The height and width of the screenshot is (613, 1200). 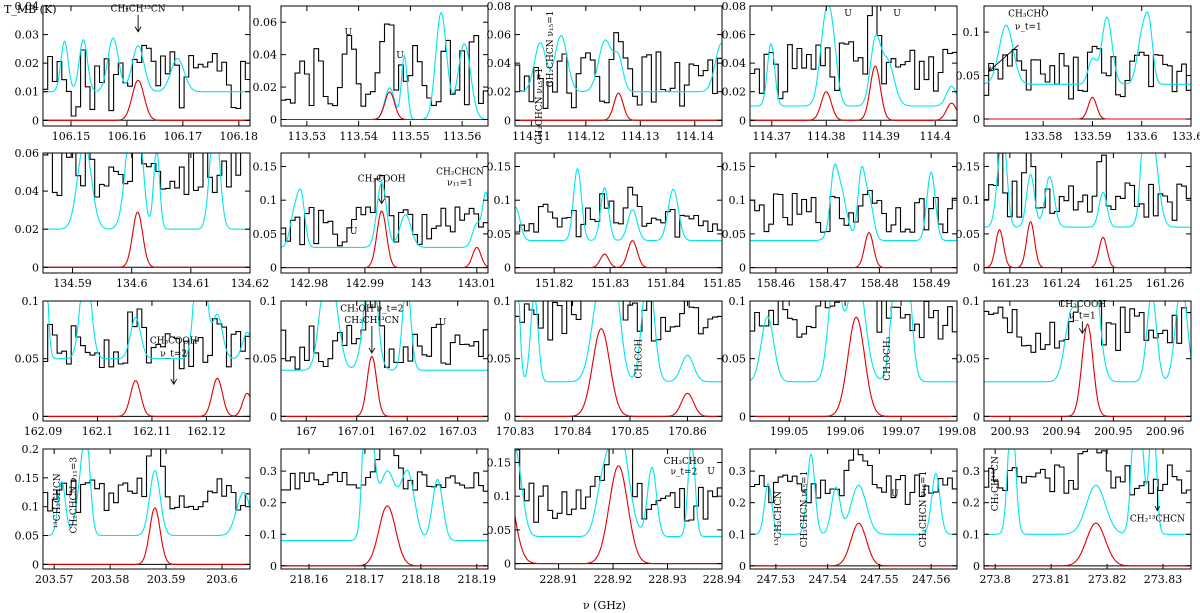 What do you see at coordinates (640, 359) in the screenshot?
I see `line-annotation: CH₃CCH` at bounding box center [640, 359].